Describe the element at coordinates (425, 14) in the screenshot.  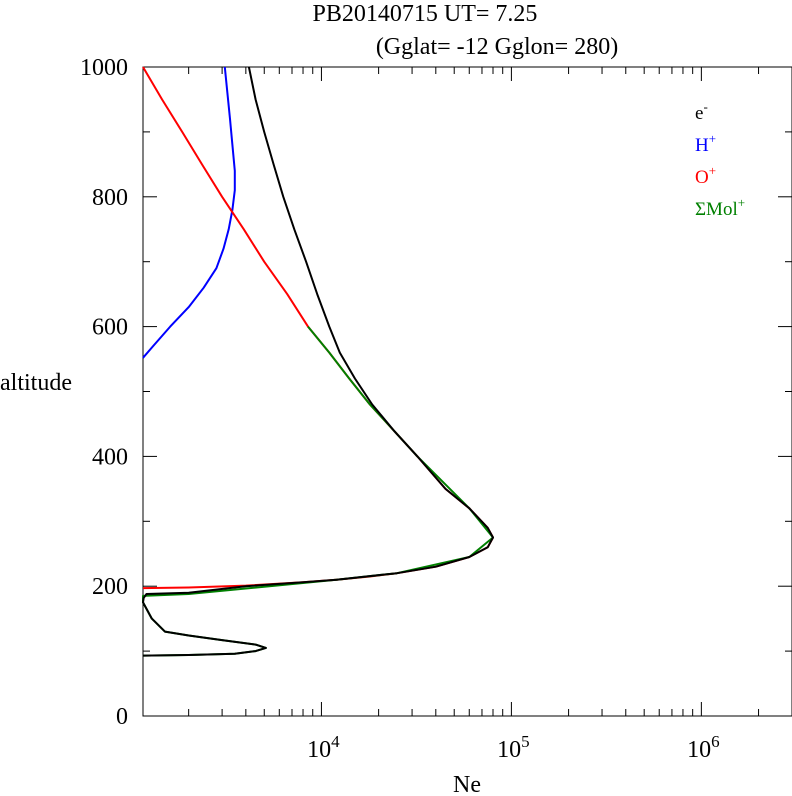
I see `chart-title: PB20140715 UT= 7.25` at that location.